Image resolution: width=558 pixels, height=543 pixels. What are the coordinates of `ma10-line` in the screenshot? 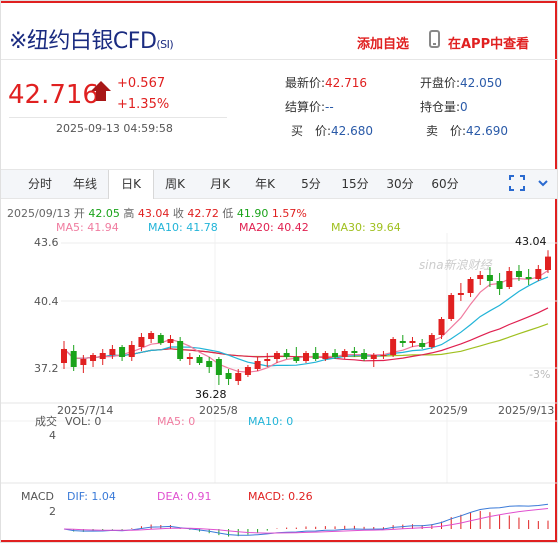 It's located at (306, 321).